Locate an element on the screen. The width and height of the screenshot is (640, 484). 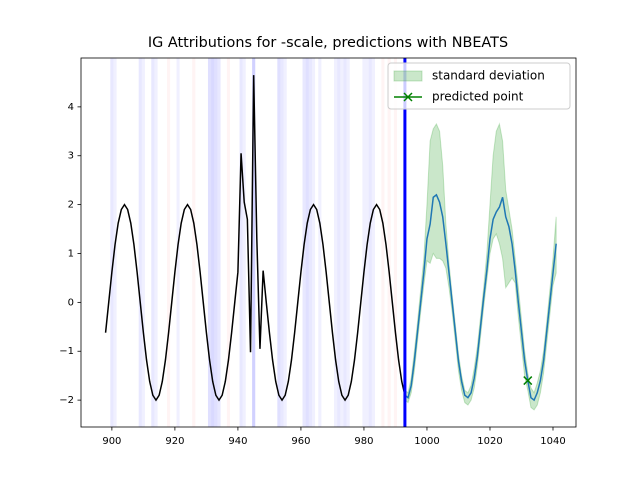
x-tick-label: 1040 is located at coordinates (552, 441).